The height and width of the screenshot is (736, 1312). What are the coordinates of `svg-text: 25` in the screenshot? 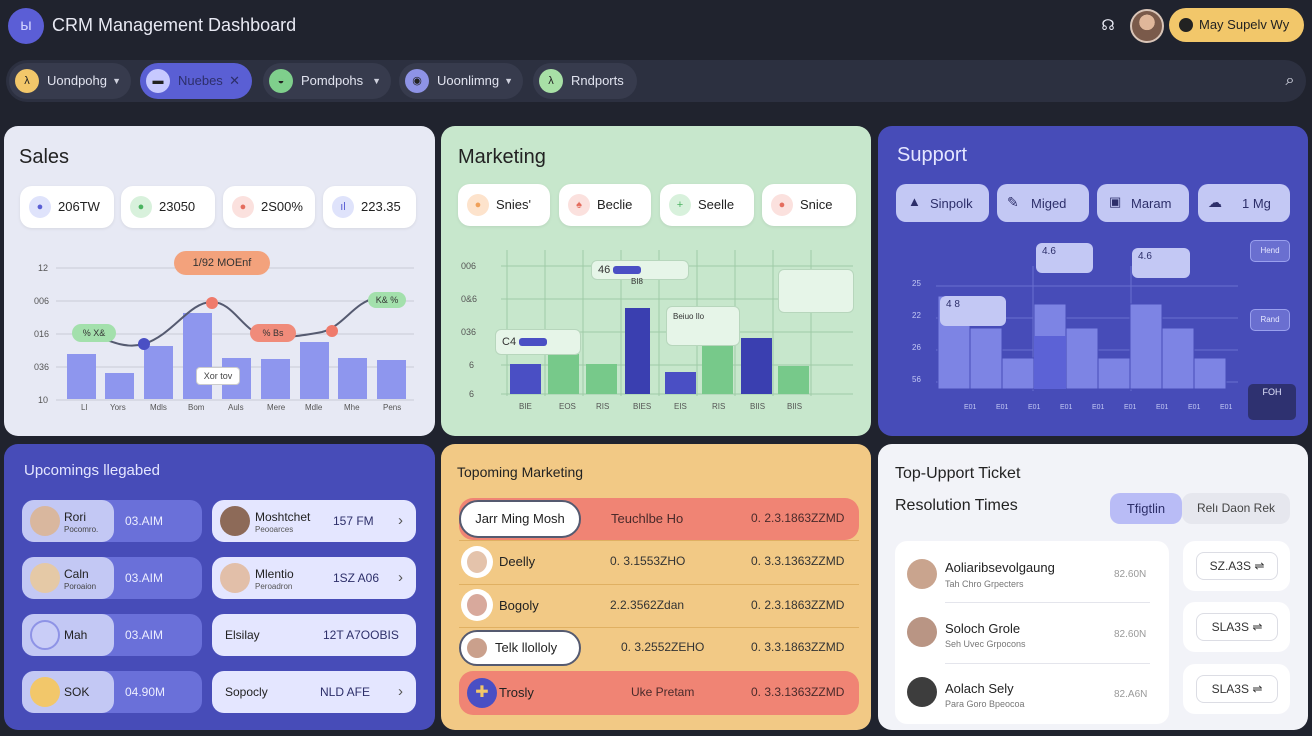 It's located at (916, 283).